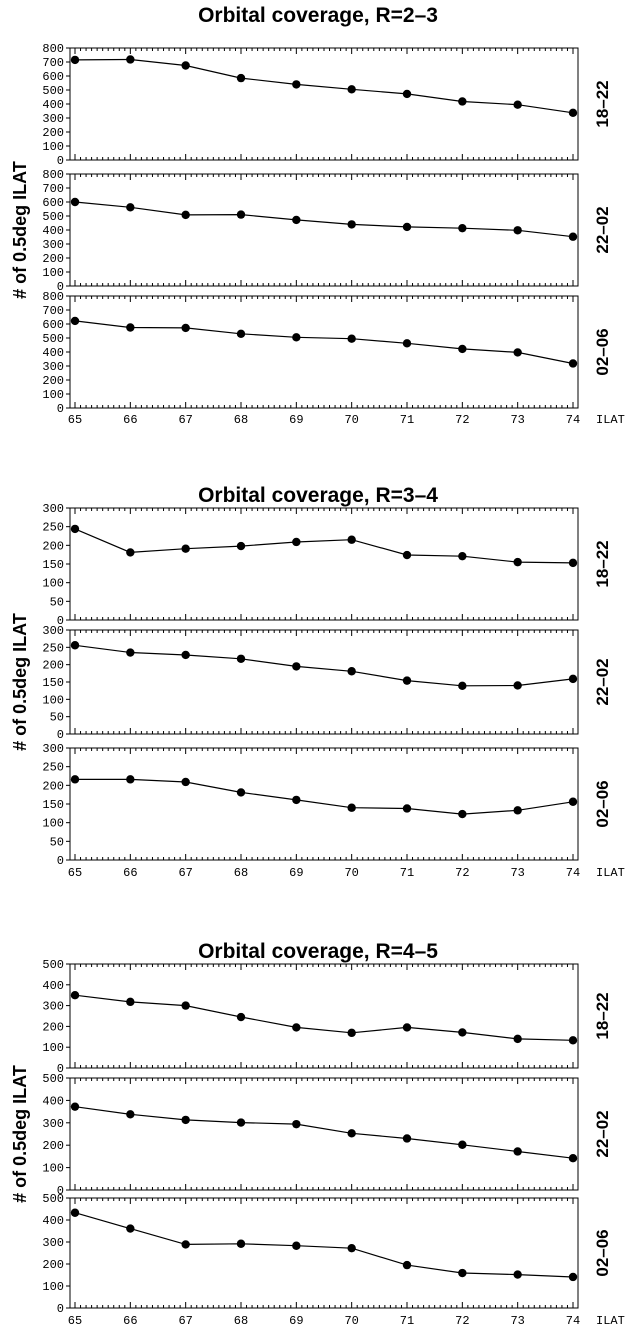 This screenshot has width=636, height=1334. Describe the element at coordinates (327, 683) in the screenshot. I see `panel-22-02: 0 50 100 150 200 250 300 22–02` at that location.